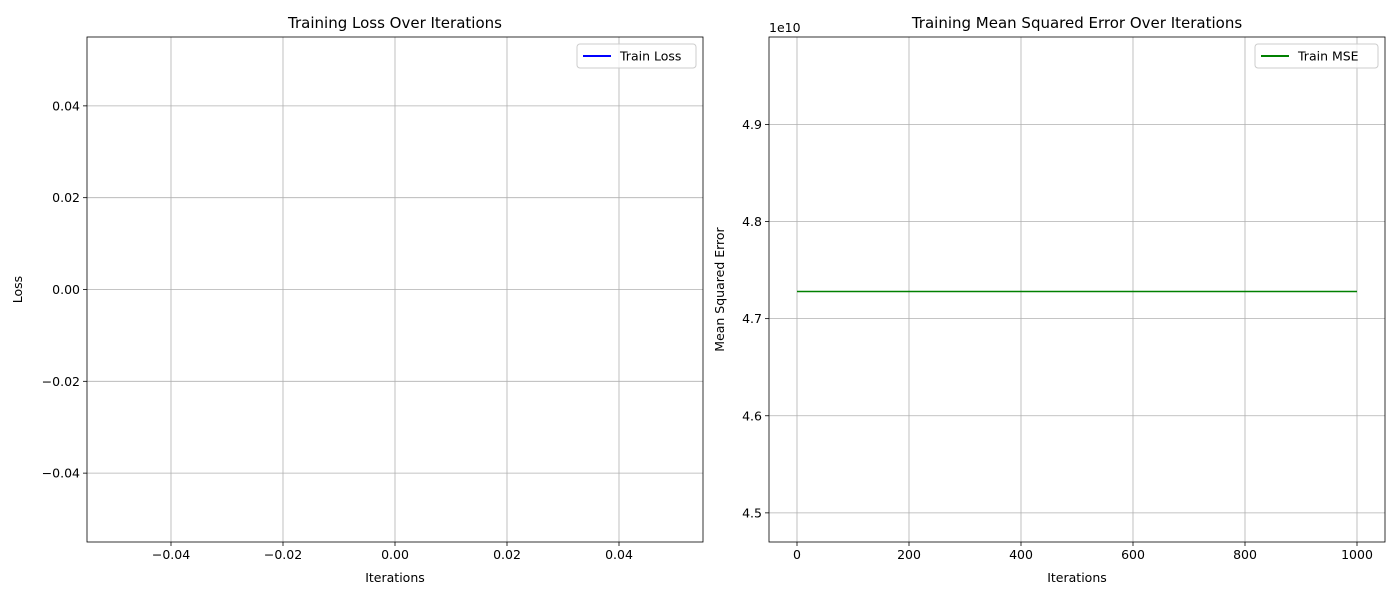 The image size is (1400, 600). I want to click on x-tick-label: 0.00, so click(395, 554).